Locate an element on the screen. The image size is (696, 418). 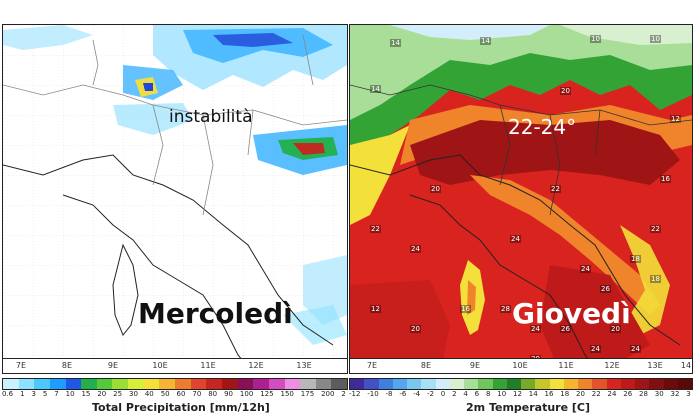
temperature-colorbar-tick: 20 is located at coordinates (580, 394).